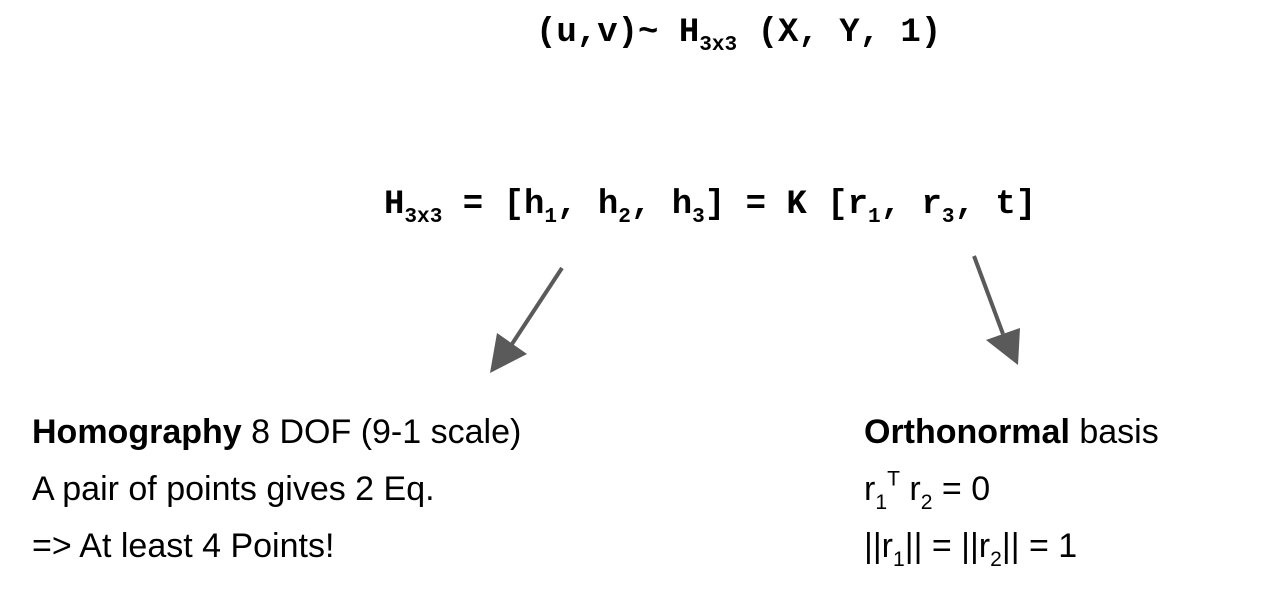  Describe the element at coordinates (718, 44) in the screenshot. I see `eq1-subscript: 3x3` at that location.